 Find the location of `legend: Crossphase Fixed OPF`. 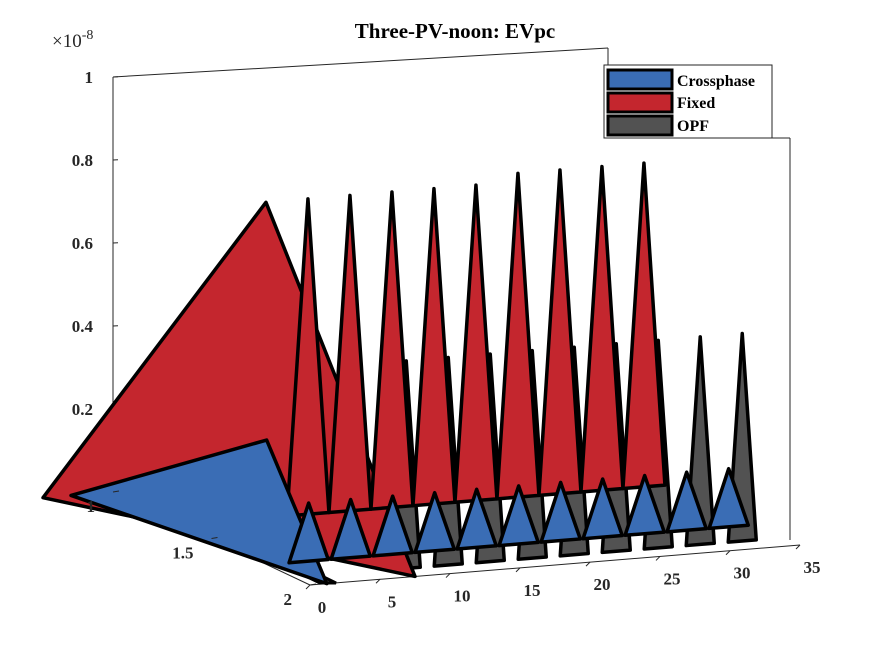

legend: Crossphase Fixed OPF is located at coordinates (688, 101).